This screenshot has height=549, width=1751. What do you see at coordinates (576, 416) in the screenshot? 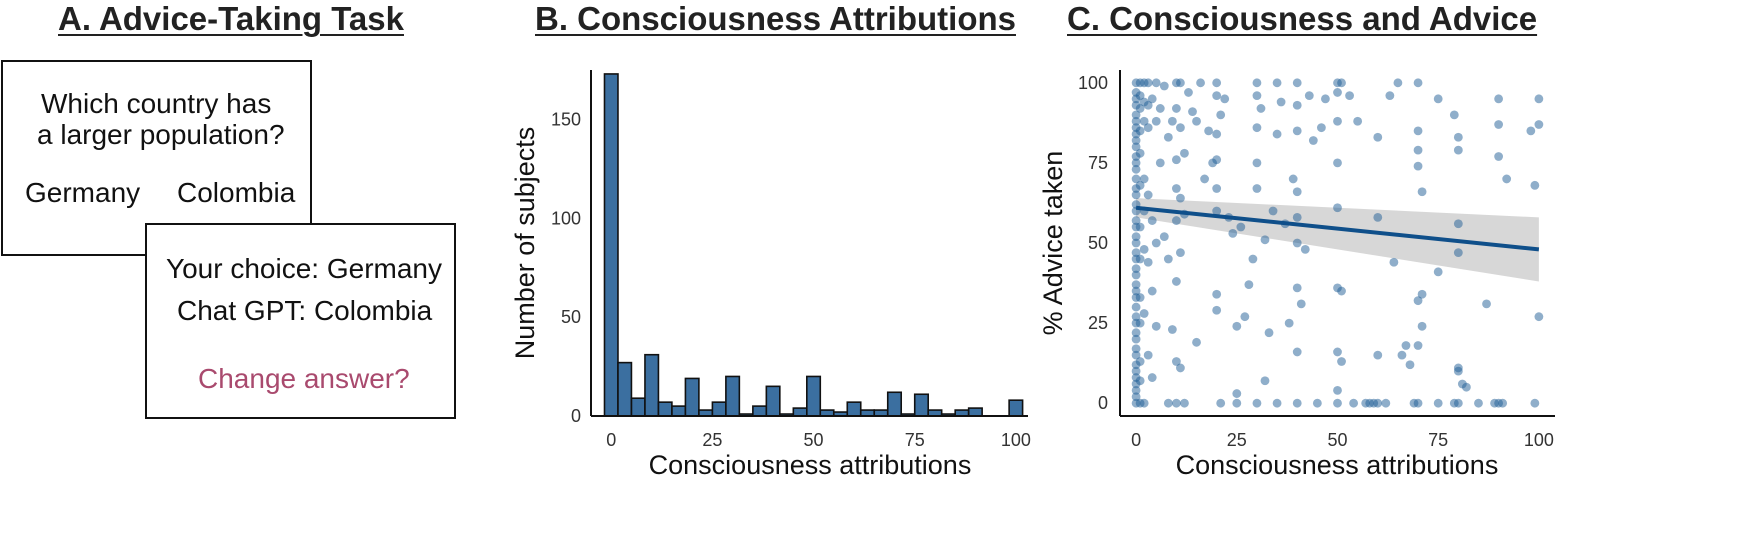
I see `histogram-y-tick-label: 0` at bounding box center [576, 416].